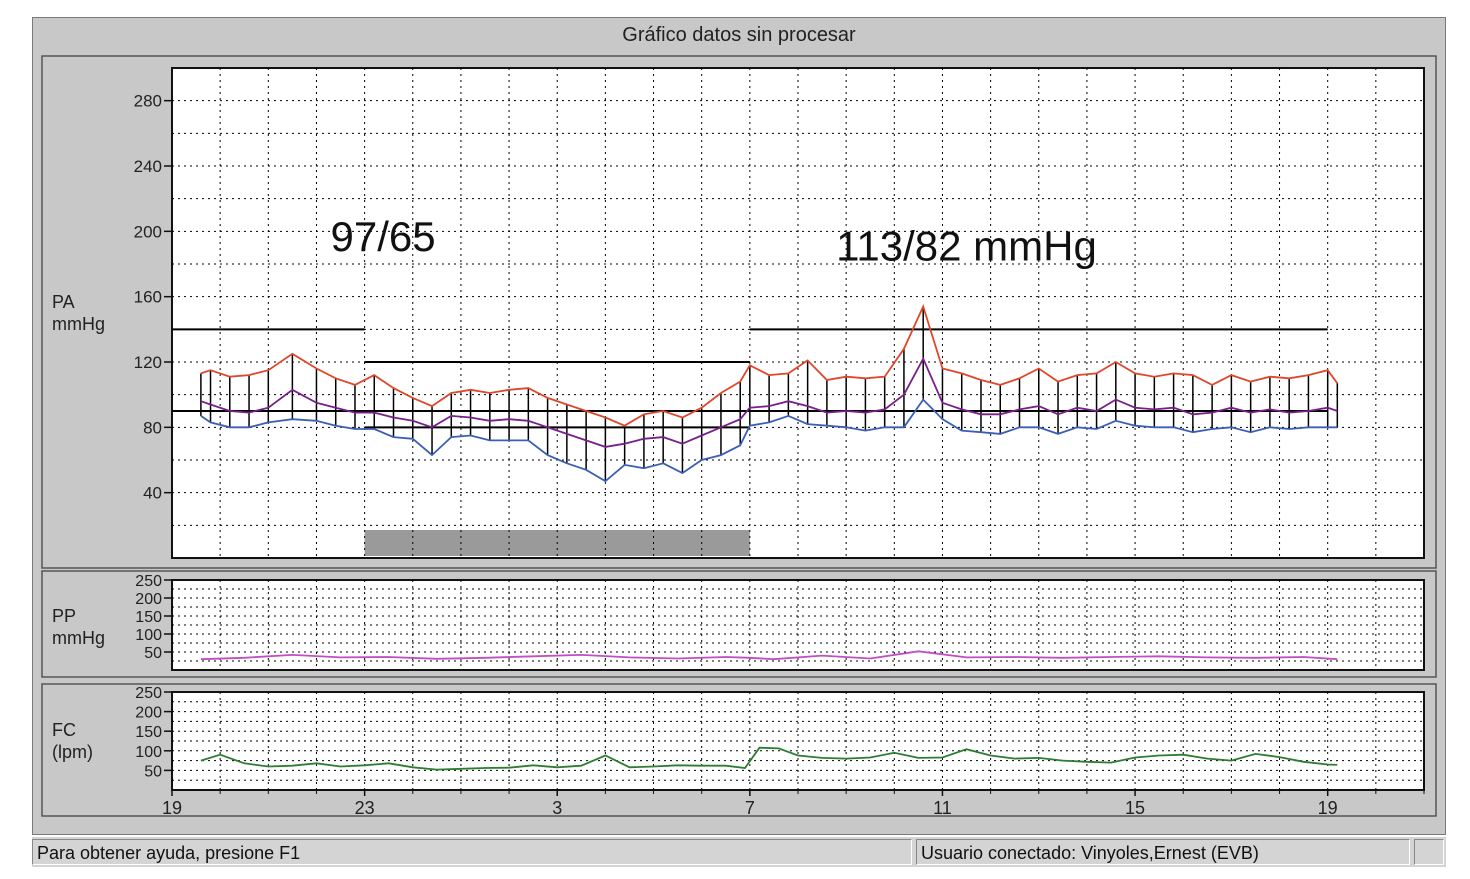 The image size is (1470, 879). What do you see at coordinates (148, 231) in the screenshot?
I see `pa-ytick-label: 200` at bounding box center [148, 231].